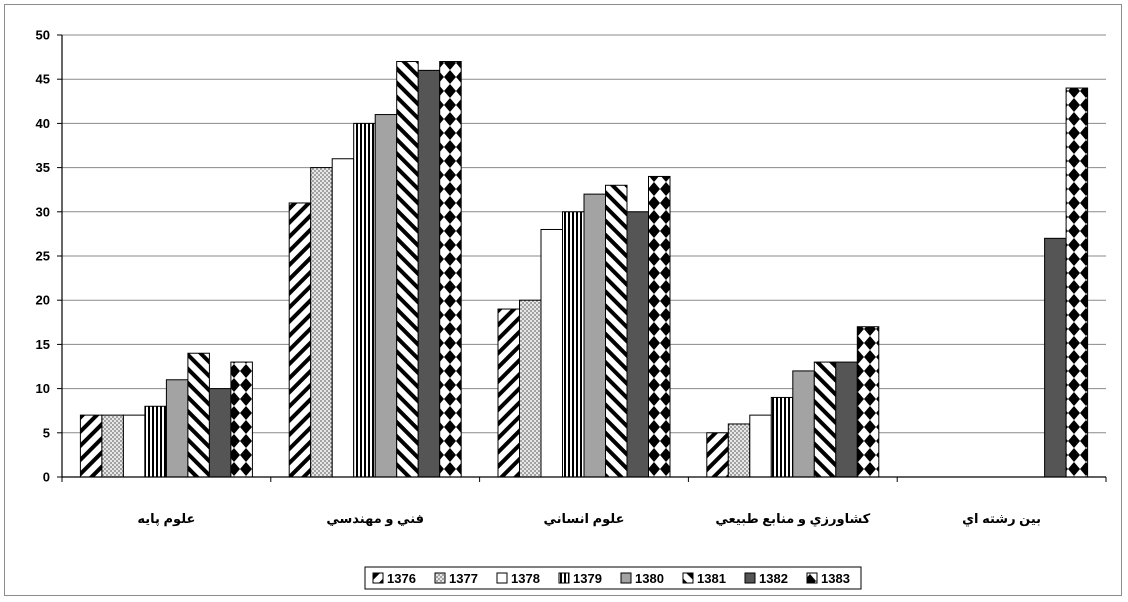  What do you see at coordinates (649, 578) in the screenshot?
I see `legend-label-1380: 1380` at bounding box center [649, 578].